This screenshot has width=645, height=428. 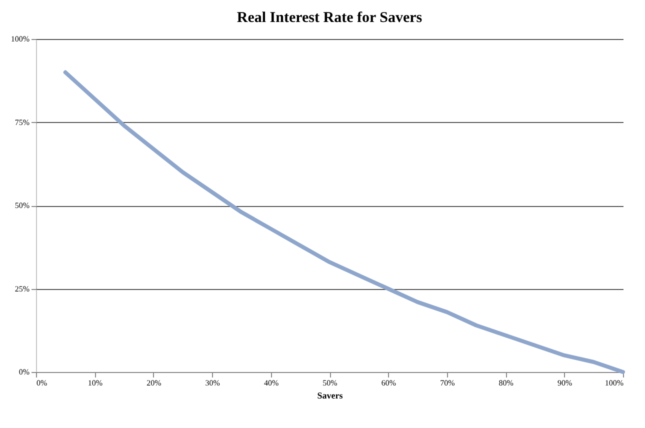 What do you see at coordinates (20, 39) in the screenshot?
I see `y-tick-label: 100%` at bounding box center [20, 39].